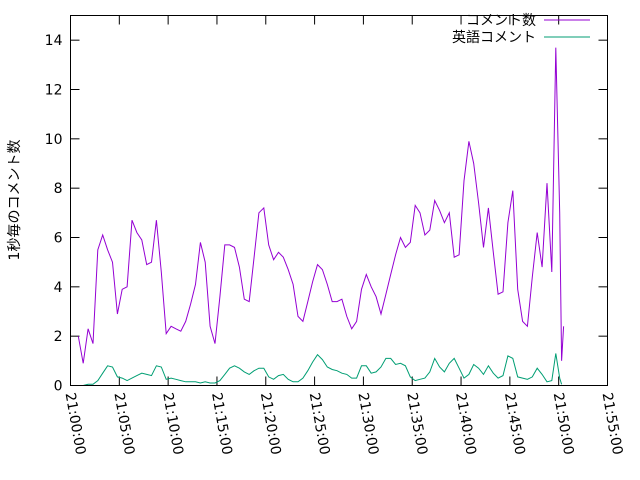 This screenshot has height=480, width=640. I want to click on y-tick-label: 6, so click(58, 239).